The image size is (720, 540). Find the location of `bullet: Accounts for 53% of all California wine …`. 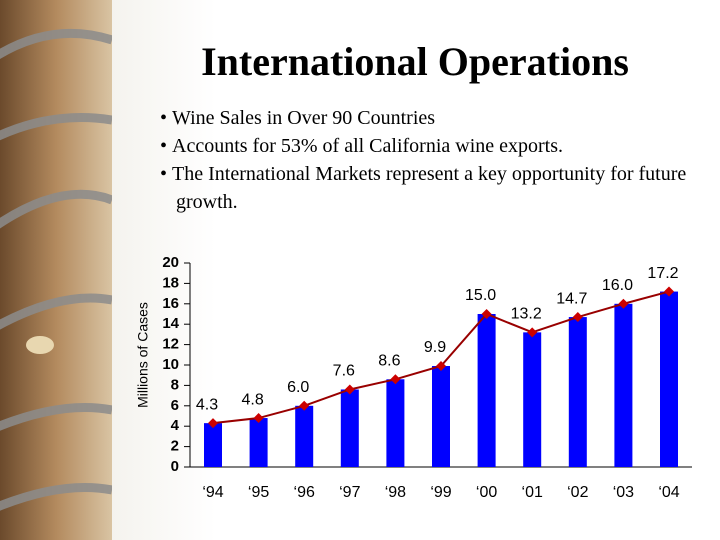

bullet: Accounts for 53% of all California wine … is located at coordinates (440, 146).